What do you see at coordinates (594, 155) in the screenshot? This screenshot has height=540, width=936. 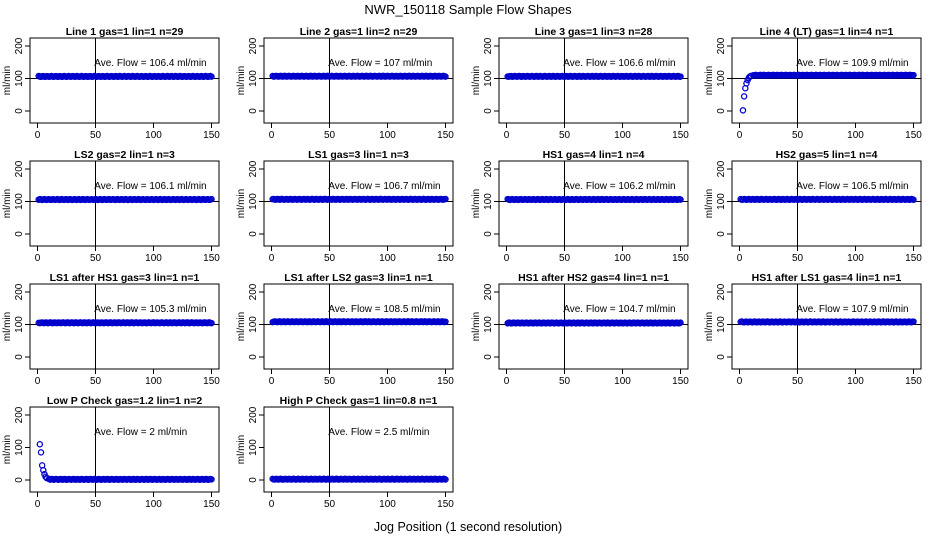 I see `panel-title: HS1 gas=4 lin=1 n=4` at bounding box center [594, 155].